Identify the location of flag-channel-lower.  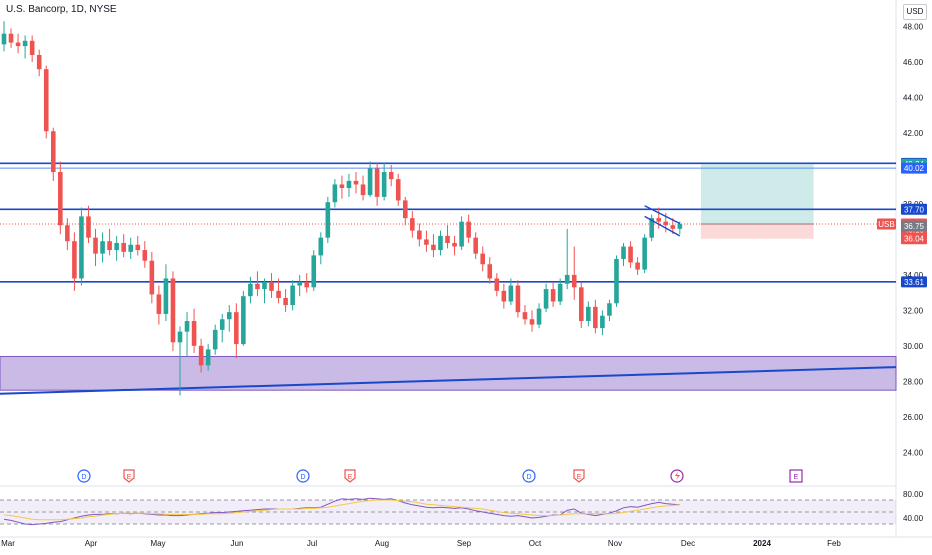
(662, 226).